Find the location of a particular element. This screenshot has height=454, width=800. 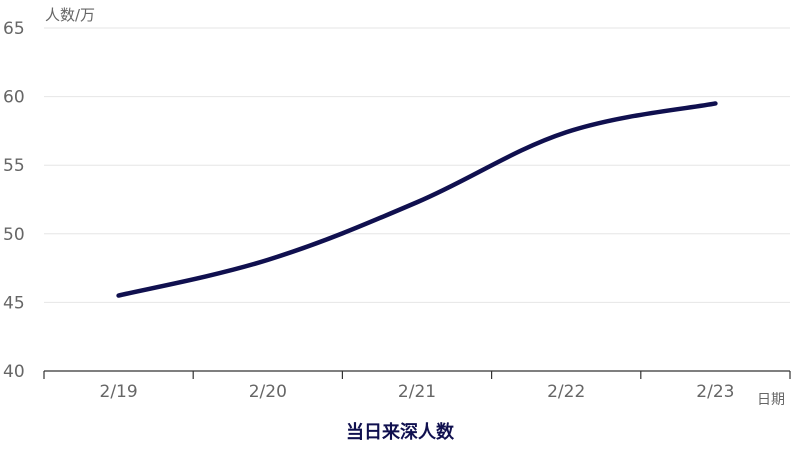

x-tick-label: 2/21 is located at coordinates (417, 392).